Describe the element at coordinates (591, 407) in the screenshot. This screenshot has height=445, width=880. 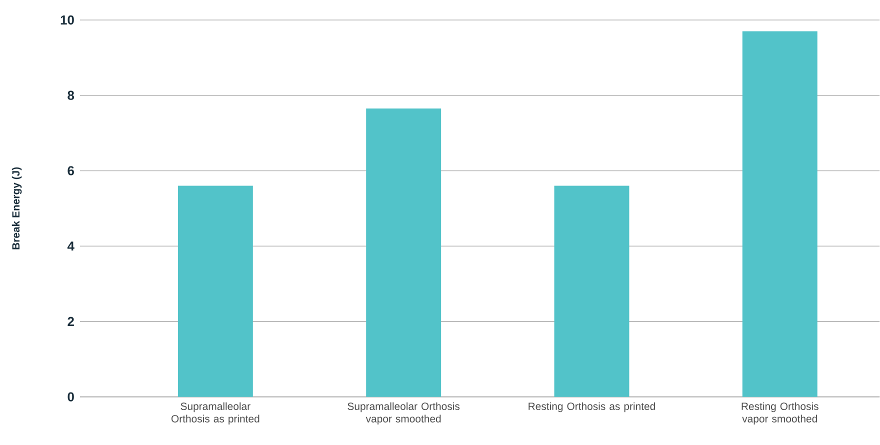
I see `x-tick-label: Resting Orthosis as printed` at that location.